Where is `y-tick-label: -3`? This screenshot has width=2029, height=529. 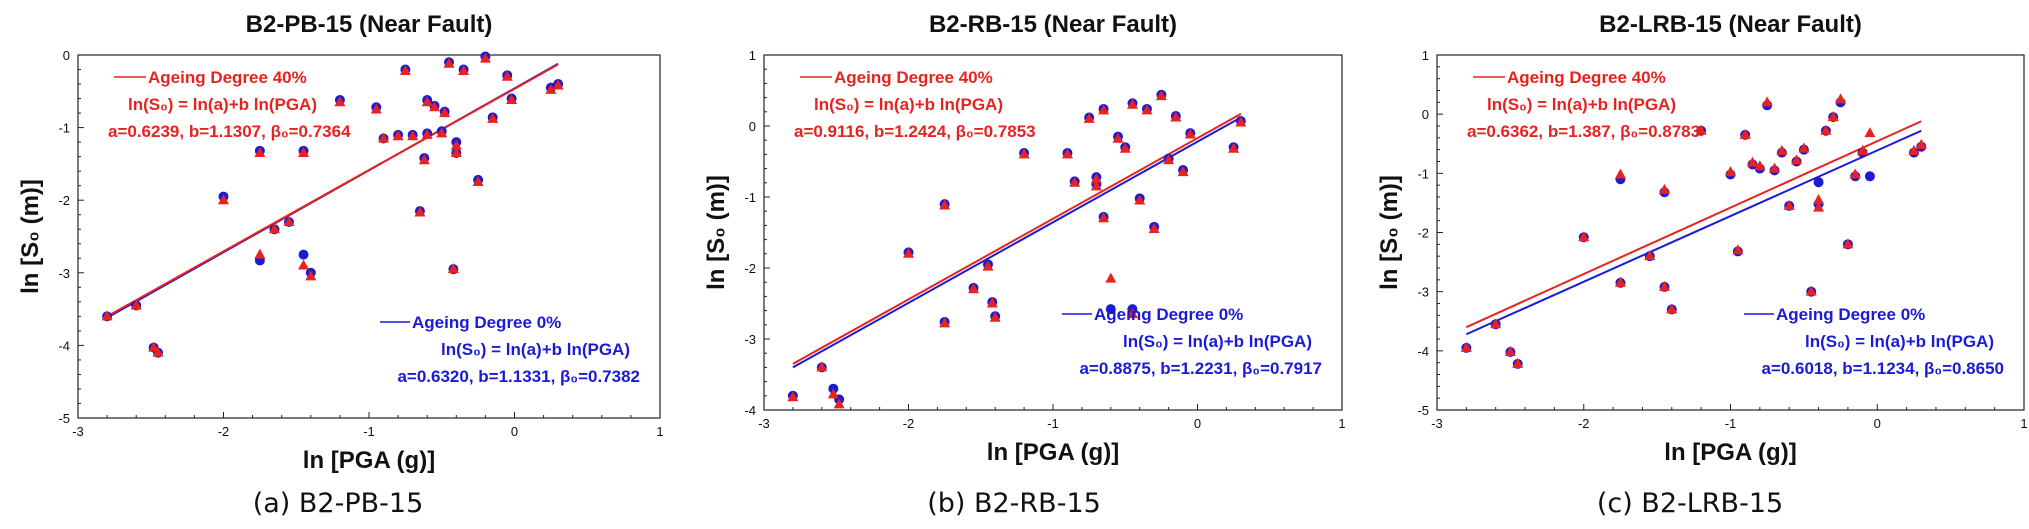
y-tick-label: -3 is located at coordinates (750, 339).